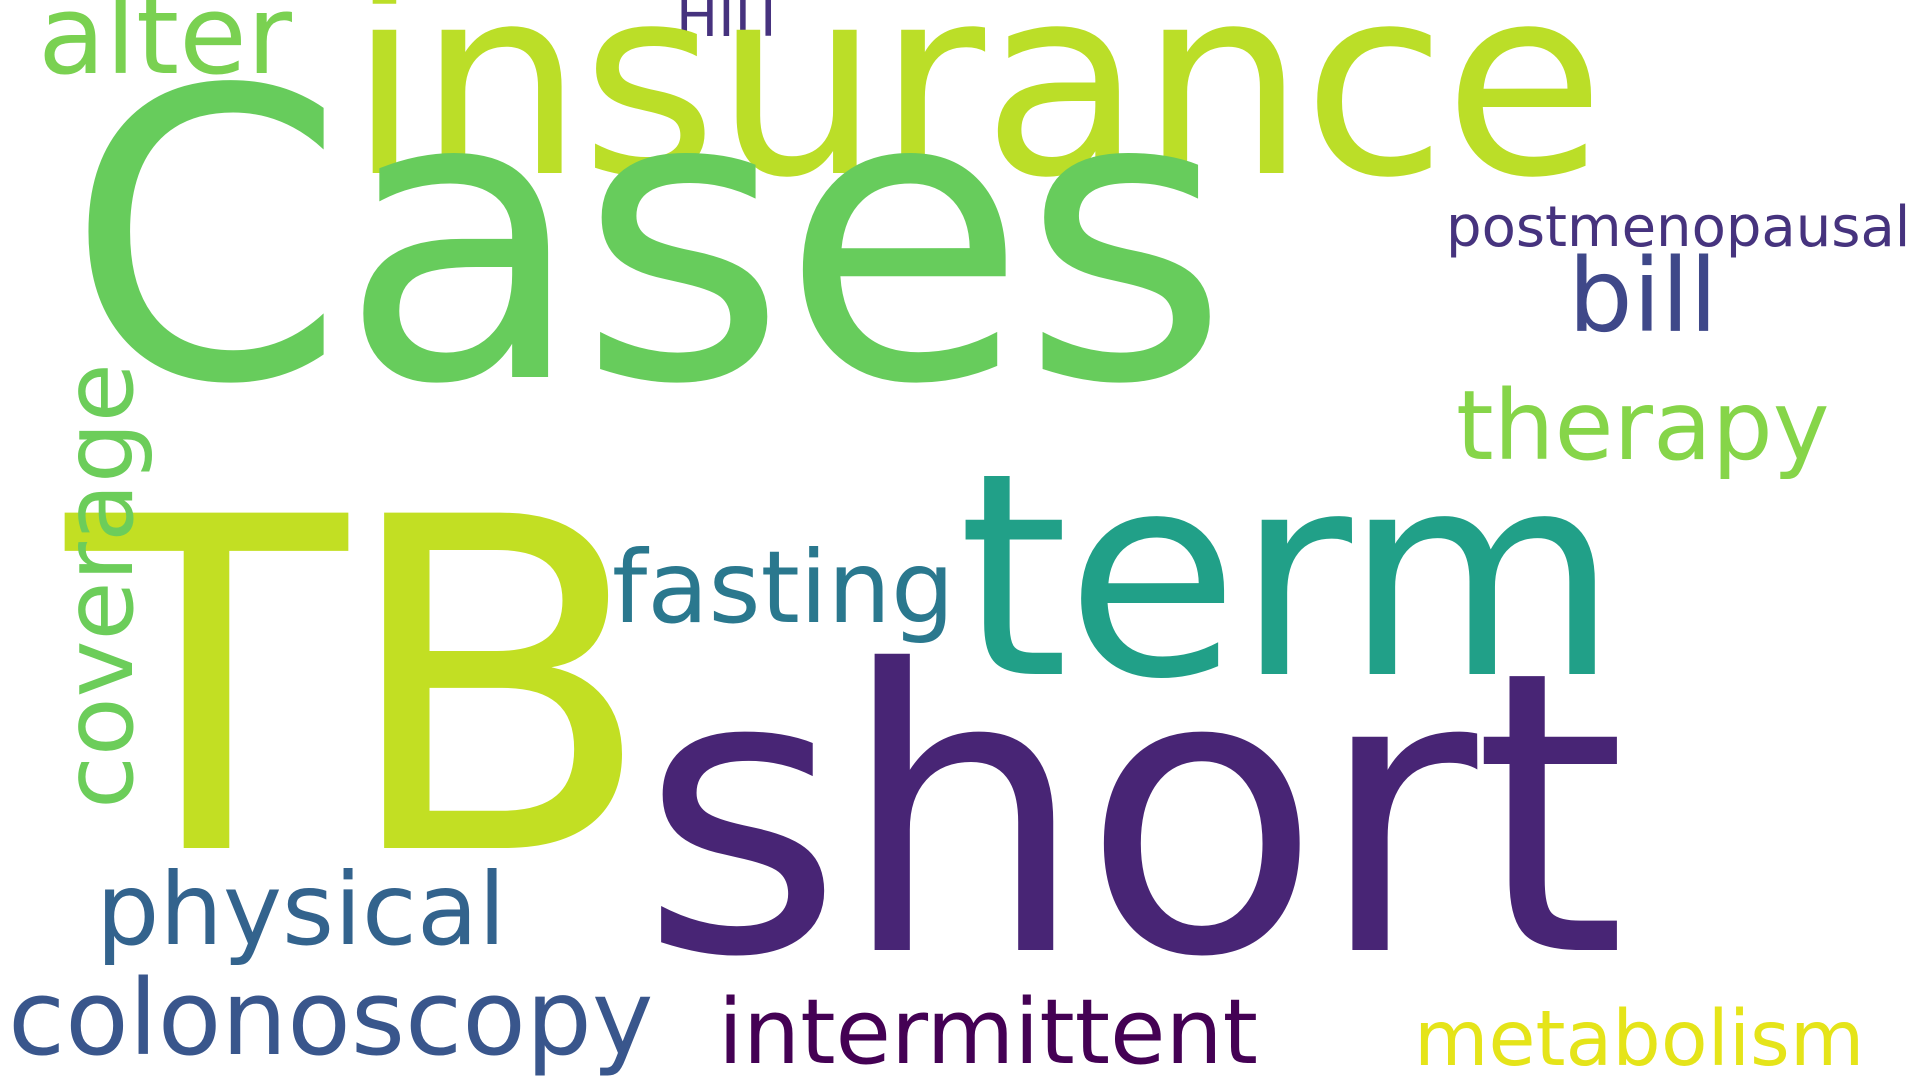  I want to click on word-colonoscopy: colonoscopy, so click(331, 1018).